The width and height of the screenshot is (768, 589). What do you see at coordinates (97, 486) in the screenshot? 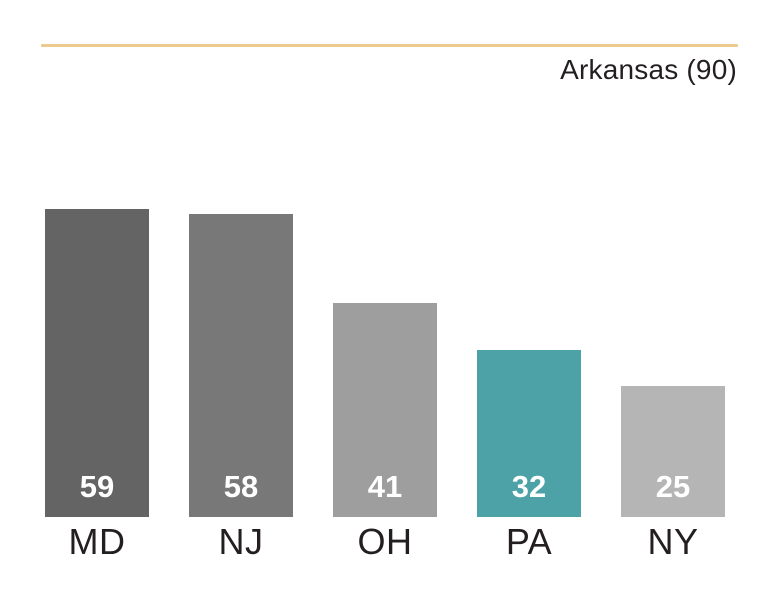
I see `bar-value-label: 59` at bounding box center [97, 486].